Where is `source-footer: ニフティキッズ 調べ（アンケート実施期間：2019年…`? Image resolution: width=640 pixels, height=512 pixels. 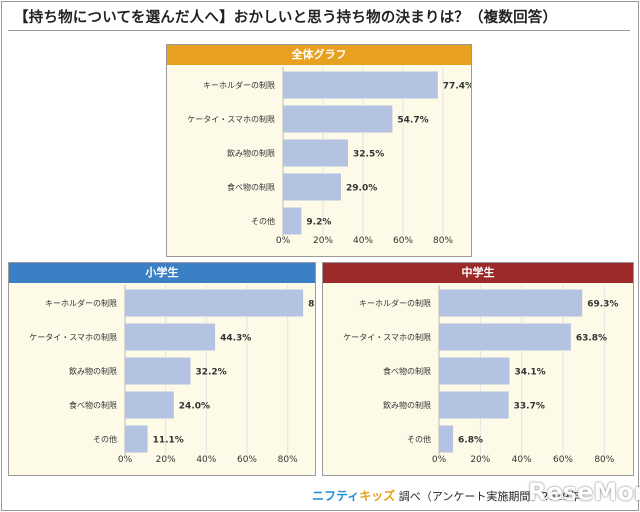 source-footer: ニフティキッズ 調べ（アンケート実施期間：2019年… is located at coordinates (451, 495).